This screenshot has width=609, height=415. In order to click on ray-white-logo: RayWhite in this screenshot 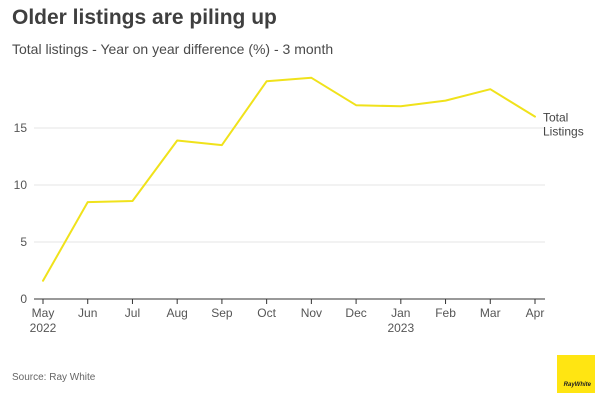, I will do `click(576, 374)`.